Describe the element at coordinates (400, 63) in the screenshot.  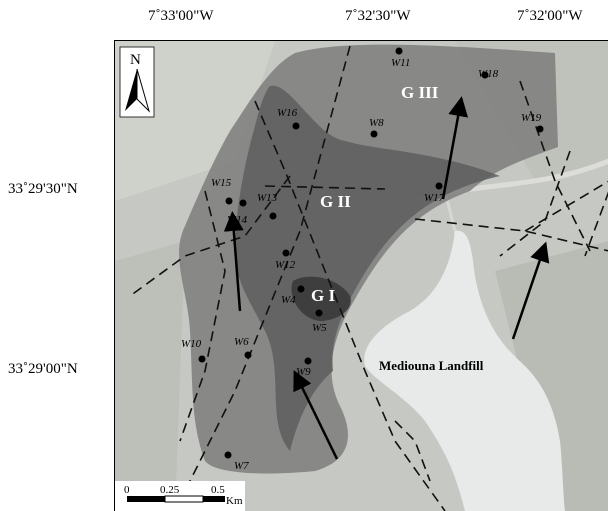
I see `well-label: W11` at that location.